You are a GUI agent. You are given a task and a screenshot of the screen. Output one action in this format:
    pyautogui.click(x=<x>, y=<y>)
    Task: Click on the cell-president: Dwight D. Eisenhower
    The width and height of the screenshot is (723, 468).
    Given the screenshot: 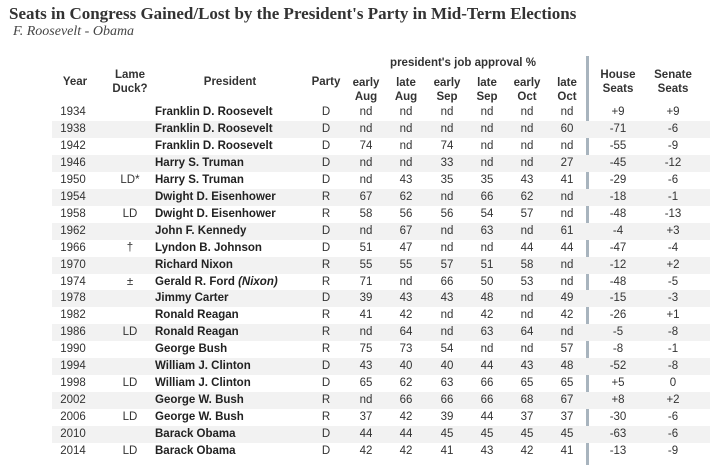 What is the action you would take?
    pyautogui.click(x=230, y=197)
    